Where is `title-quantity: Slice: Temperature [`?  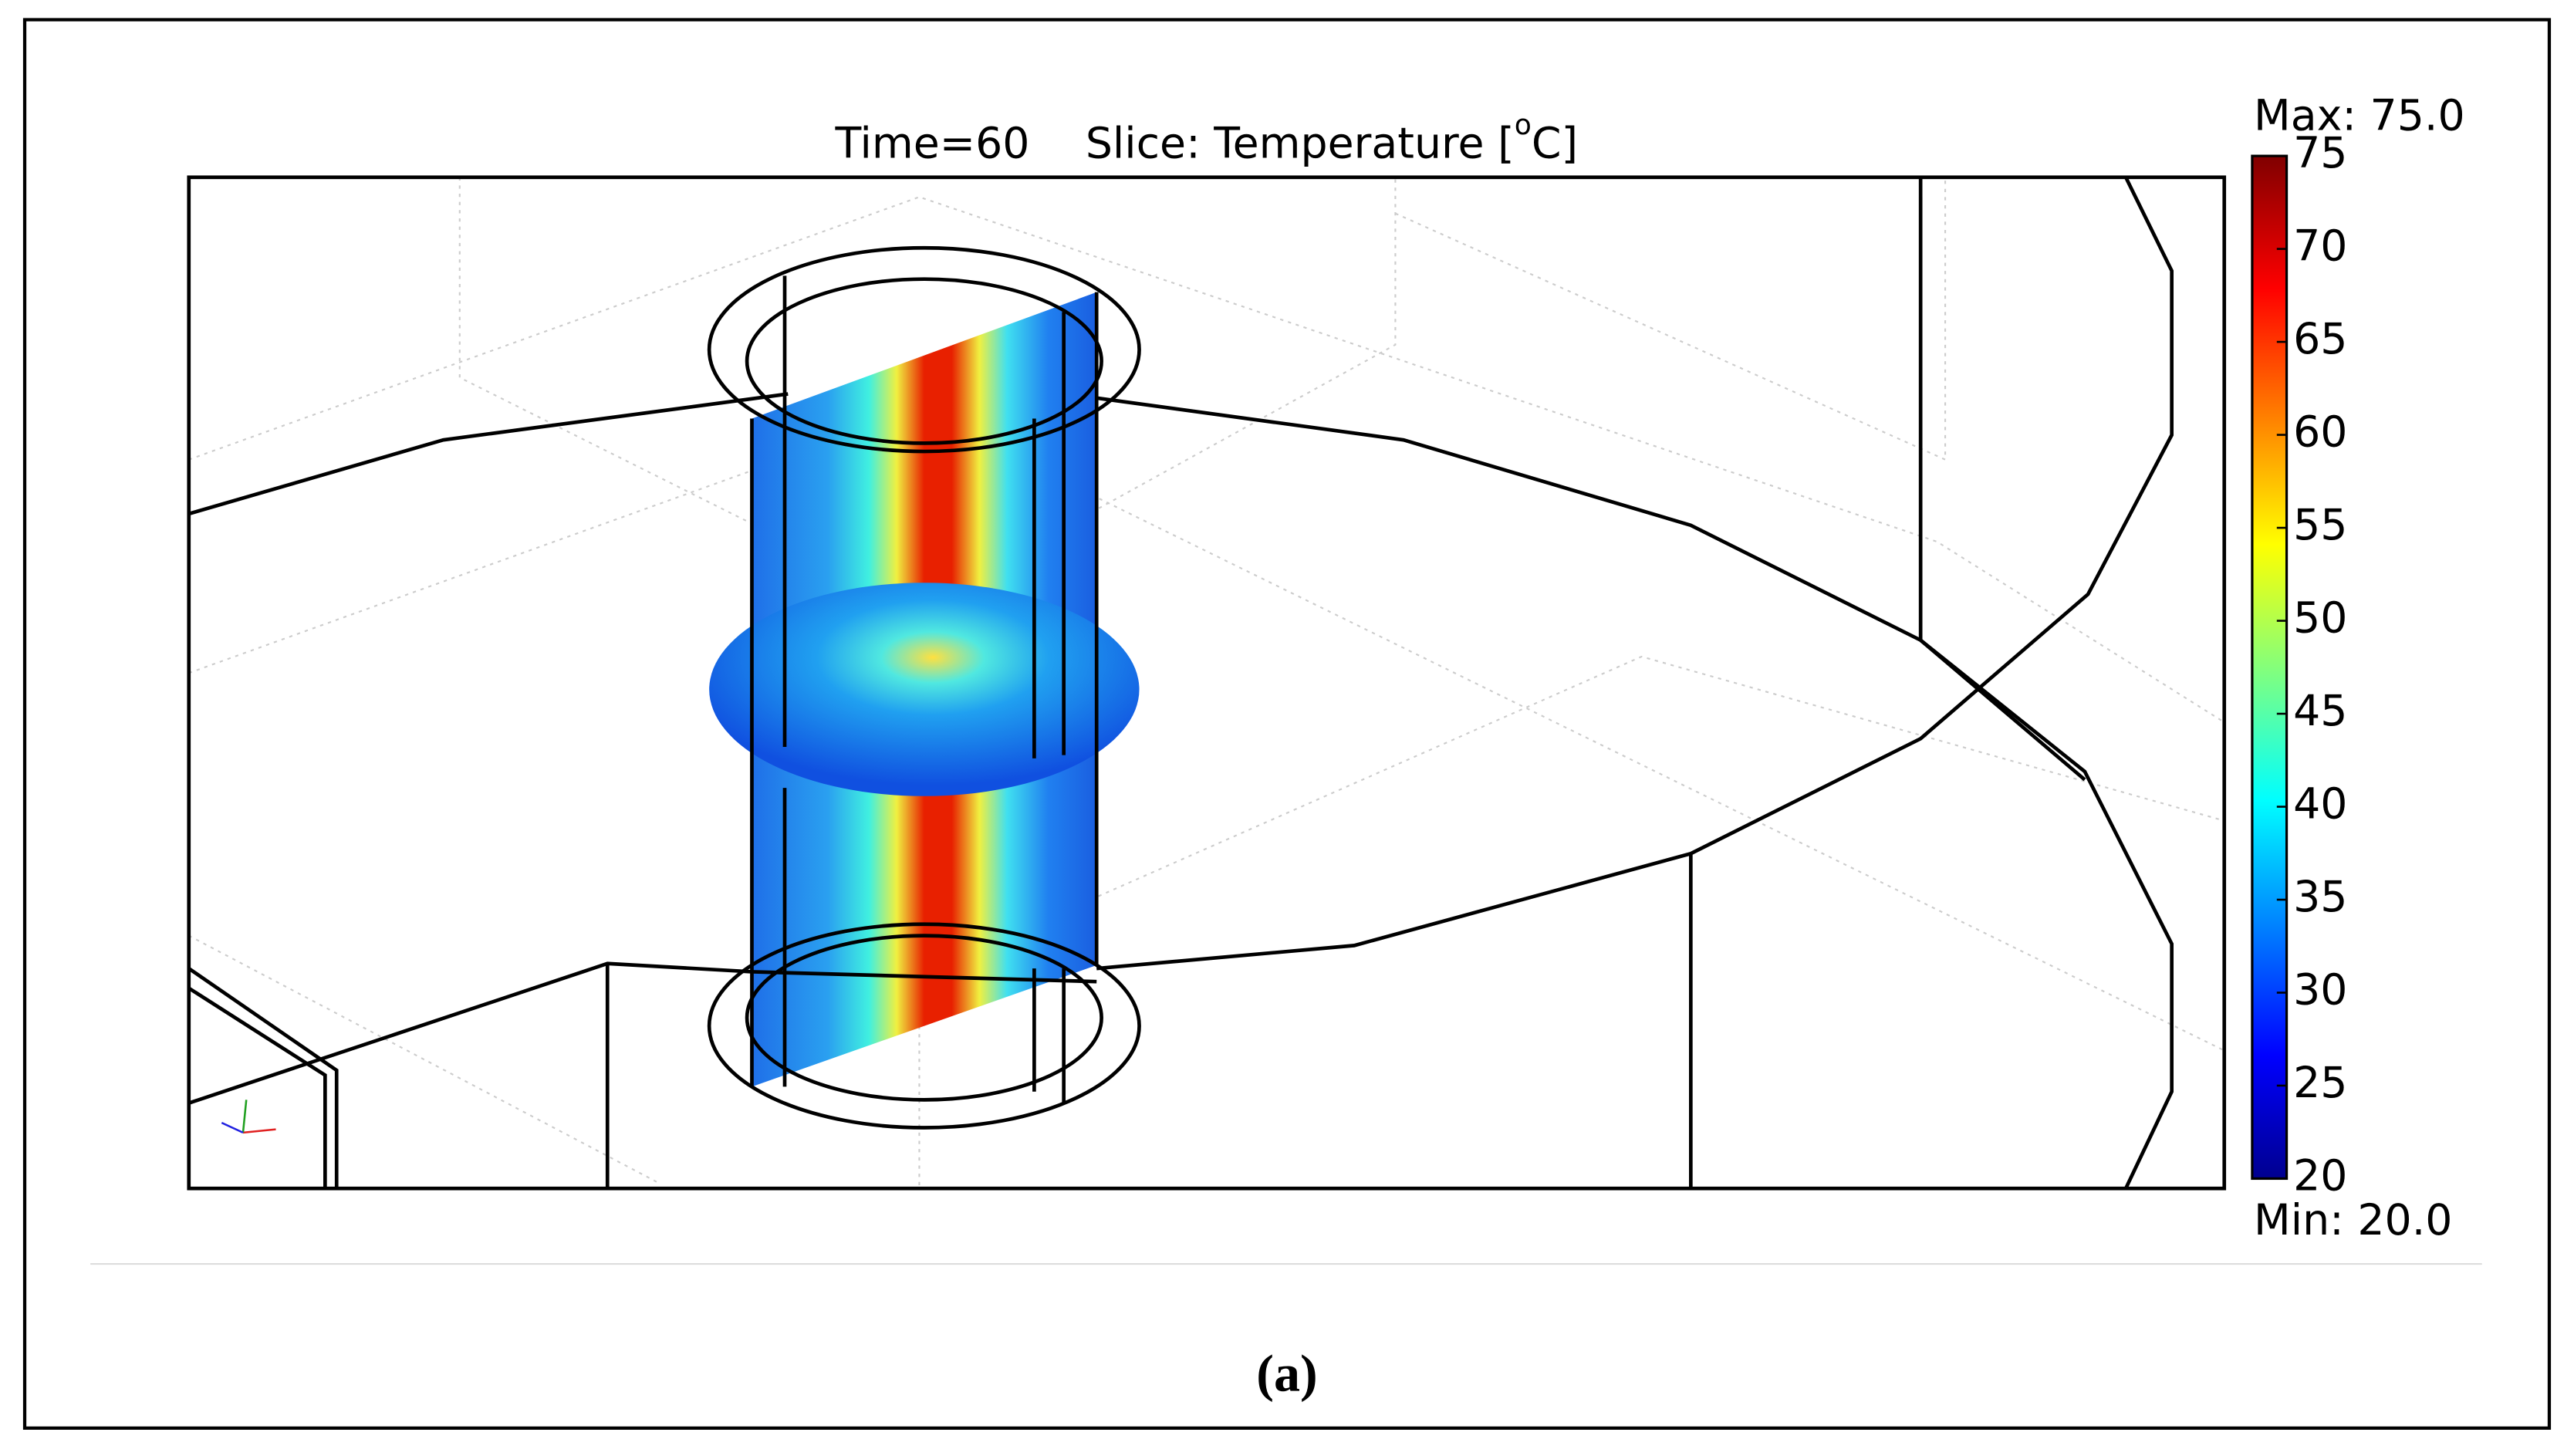
title-quantity: Slice: Temperature [ is located at coordinates (1300, 143).